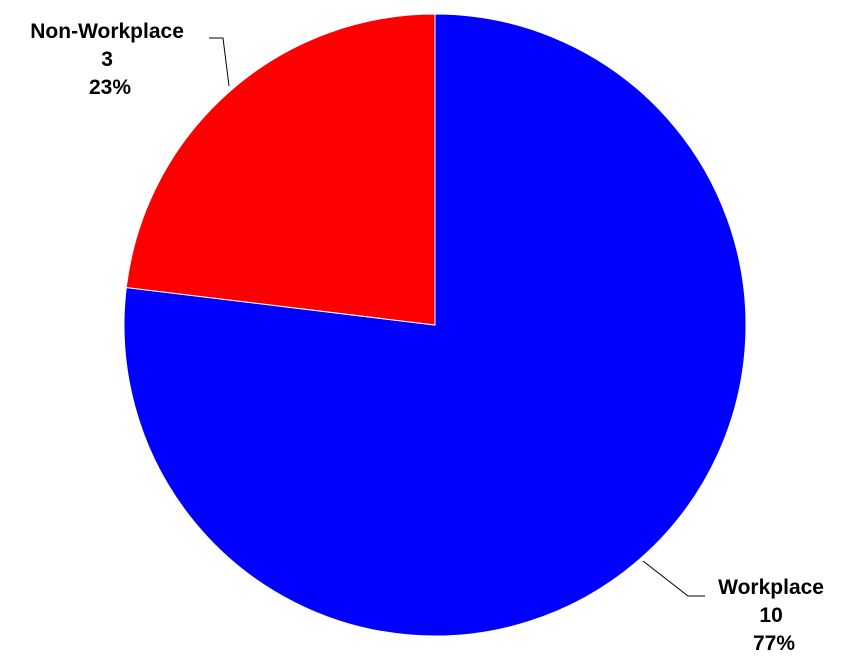  What do you see at coordinates (107, 59) in the screenshot?
I see `slice-value-non-workplace: 3` at bounding box center [107, 59].